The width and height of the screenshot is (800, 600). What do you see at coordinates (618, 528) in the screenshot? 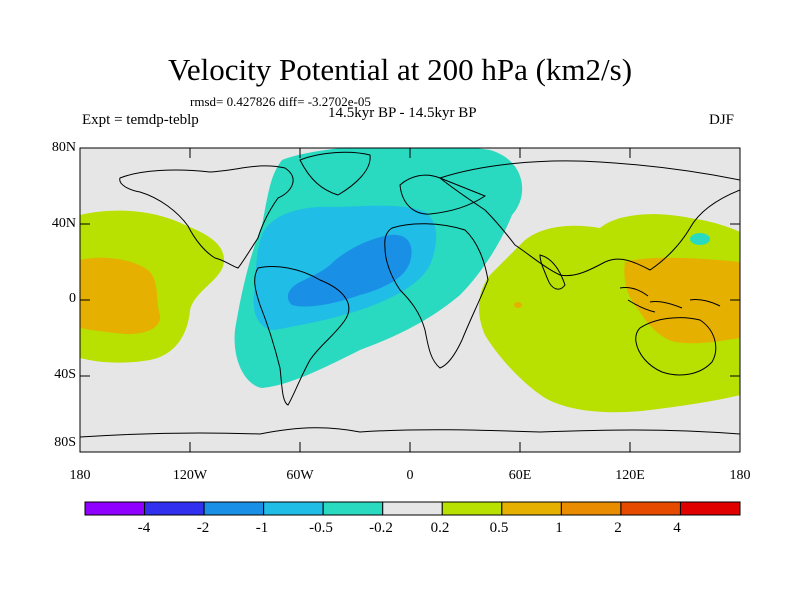
I see `colorbar-label: 2` at bounding box center [618, 528].